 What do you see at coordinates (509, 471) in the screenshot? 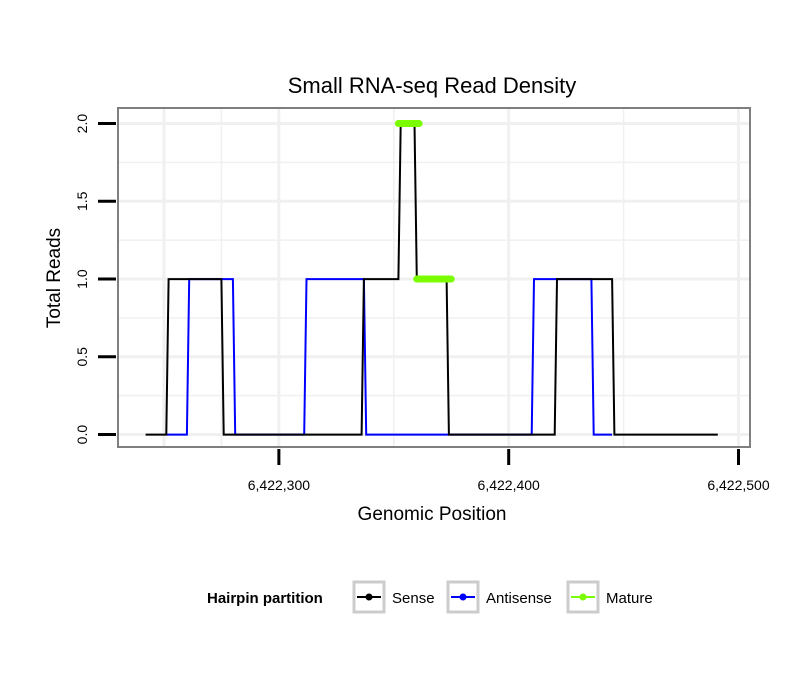
I see `x-axis: 6,422,300 6,422,400 6,422,500` at bounding box center [509, 471].